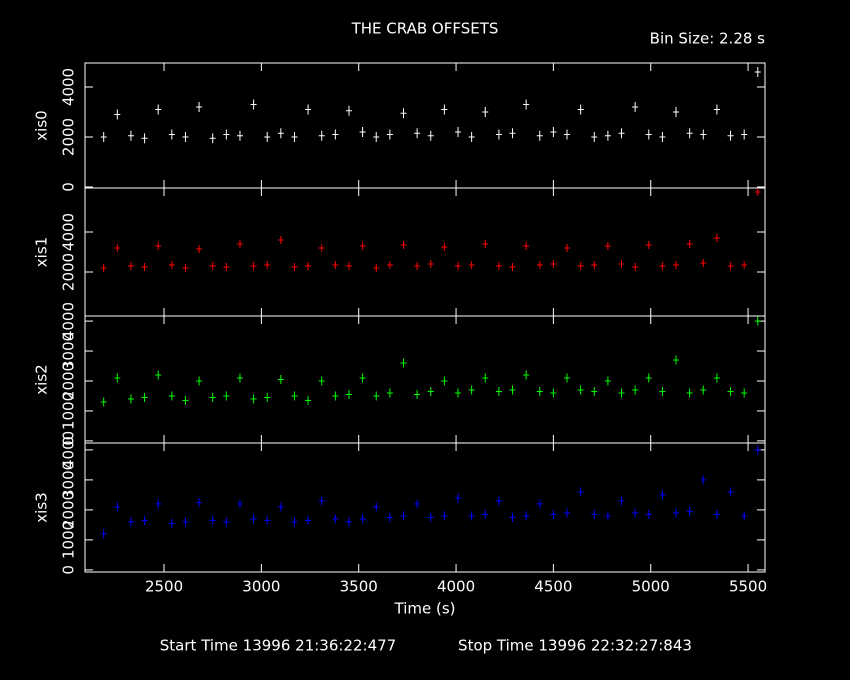 Image resolution: width=850 pixels, height=680 pixels. I want to click on x-tick-label: 3500, so click(359, 587).